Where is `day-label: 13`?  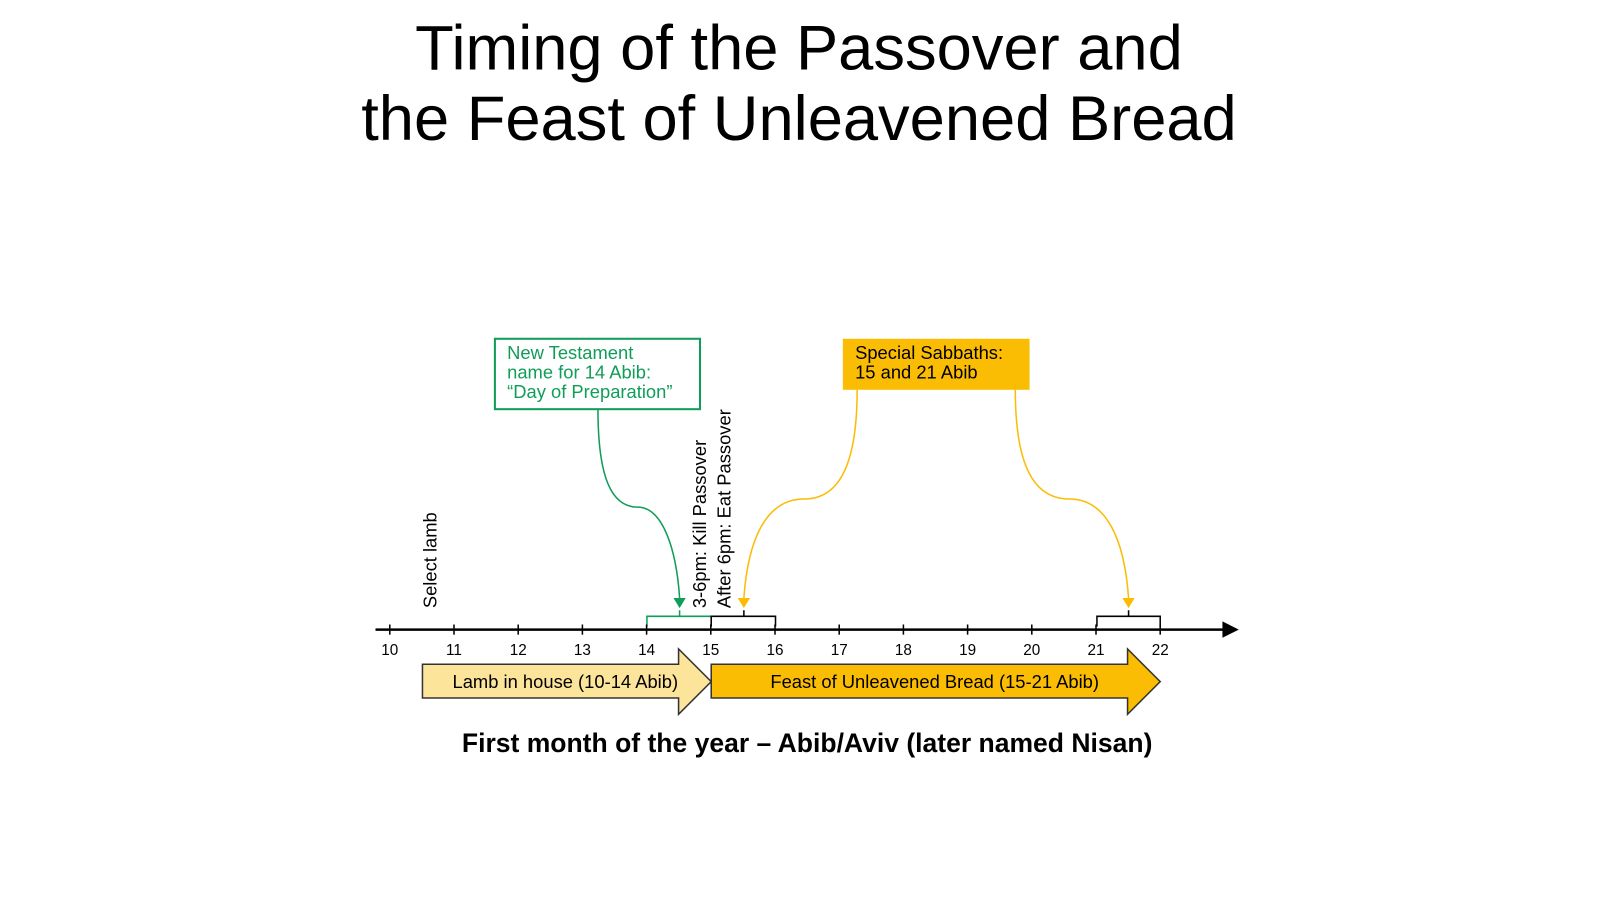 day-label: 13 is located at coordinates (582, 650).